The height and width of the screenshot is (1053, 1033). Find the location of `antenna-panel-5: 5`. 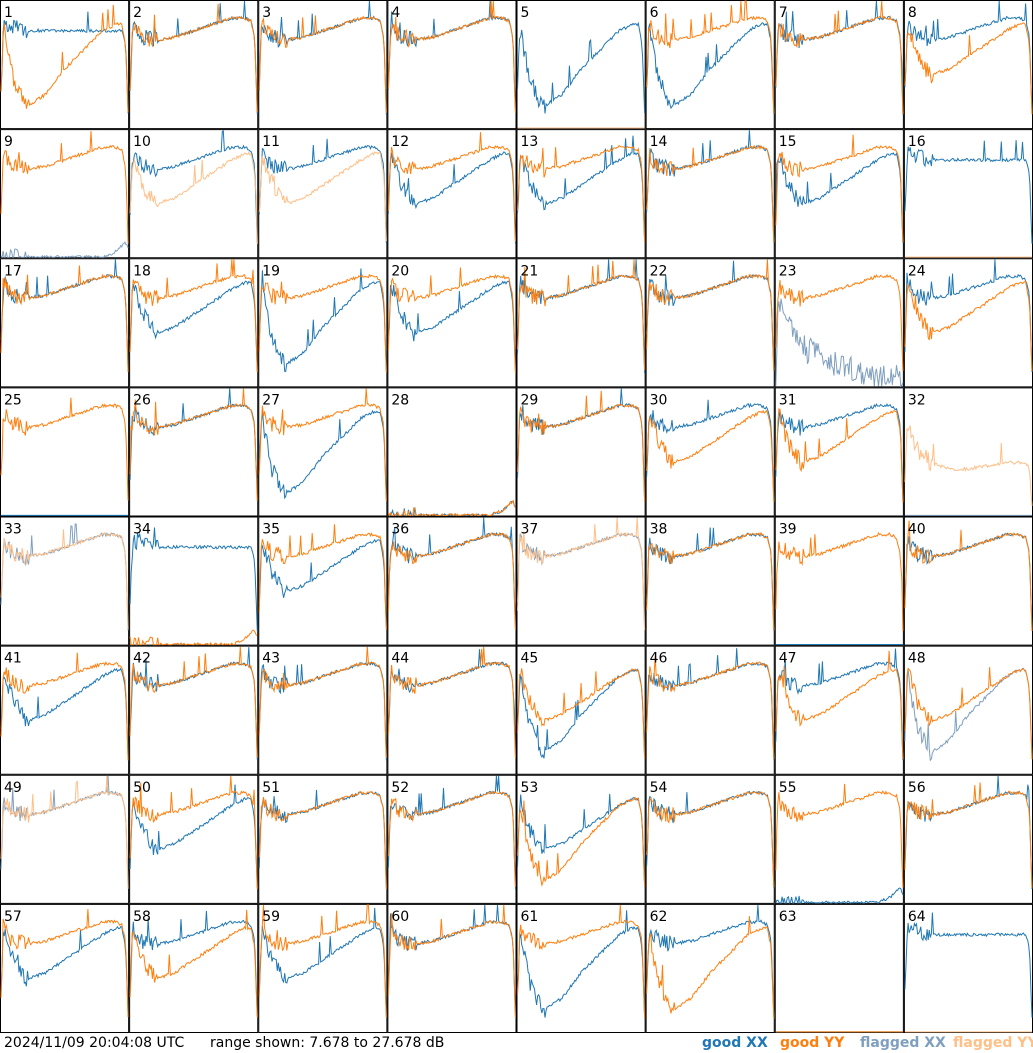

antenna-panel-5: 5 is located at coordinates (581, 65).